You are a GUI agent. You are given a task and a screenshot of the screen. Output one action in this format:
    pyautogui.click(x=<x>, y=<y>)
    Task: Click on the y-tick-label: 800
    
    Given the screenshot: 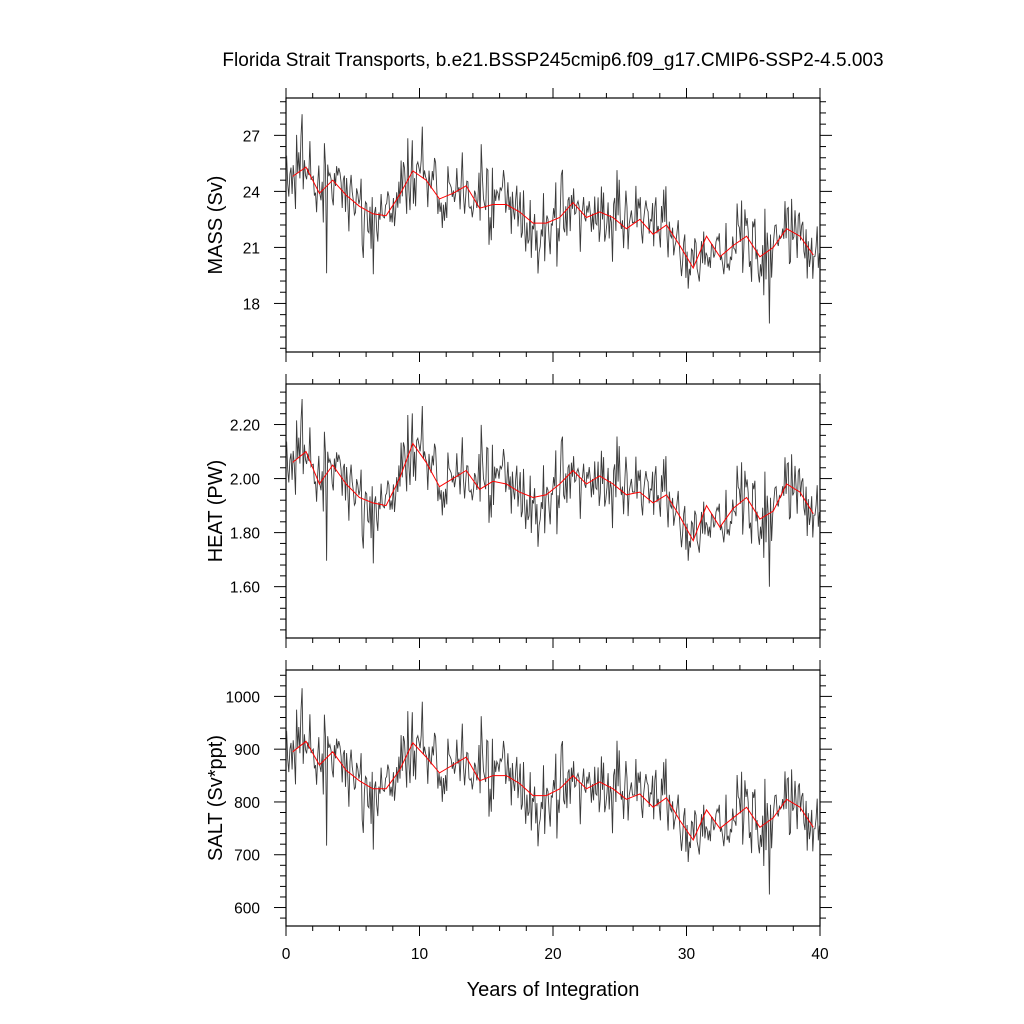 What is the action you would take?
    pyautogui.click(x=247, y=803)
    